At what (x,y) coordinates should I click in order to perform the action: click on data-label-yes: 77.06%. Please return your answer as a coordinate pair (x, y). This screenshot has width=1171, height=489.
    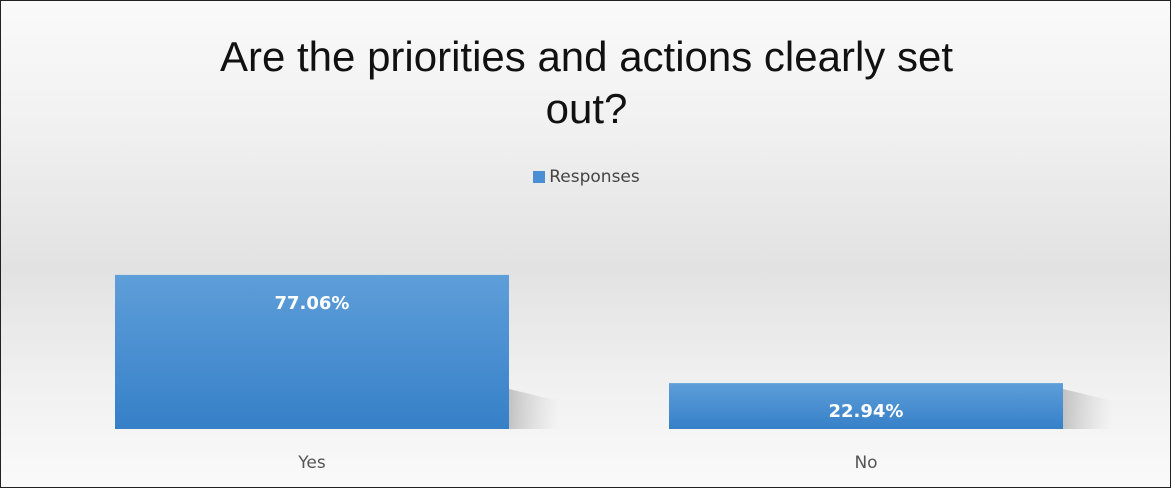
    Looking at the image, I should click on (312, 303).